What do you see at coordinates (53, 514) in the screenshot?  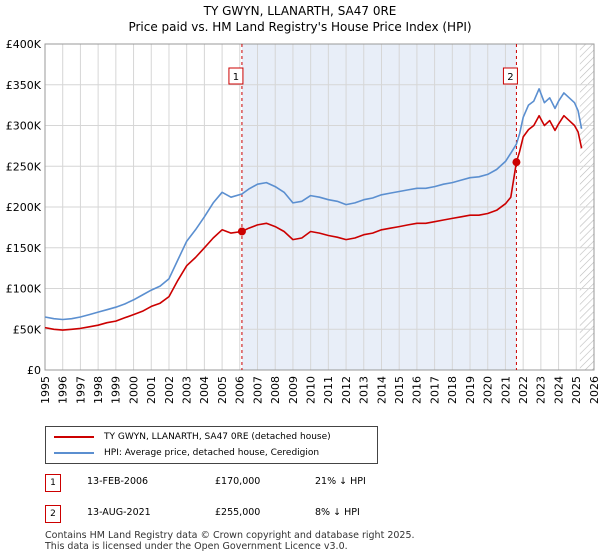 I see `transaction-number: 2` at bounding box center [53, 514].